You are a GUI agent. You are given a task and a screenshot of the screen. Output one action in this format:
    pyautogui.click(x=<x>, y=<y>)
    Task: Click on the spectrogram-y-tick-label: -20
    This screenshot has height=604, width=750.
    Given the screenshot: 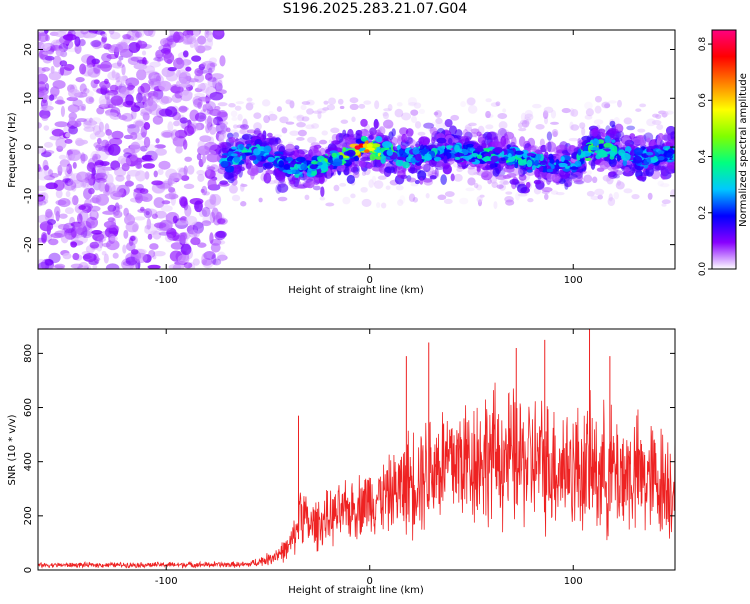 What is the action you would take?
    pyautogui.click(x=28, y=244)
    